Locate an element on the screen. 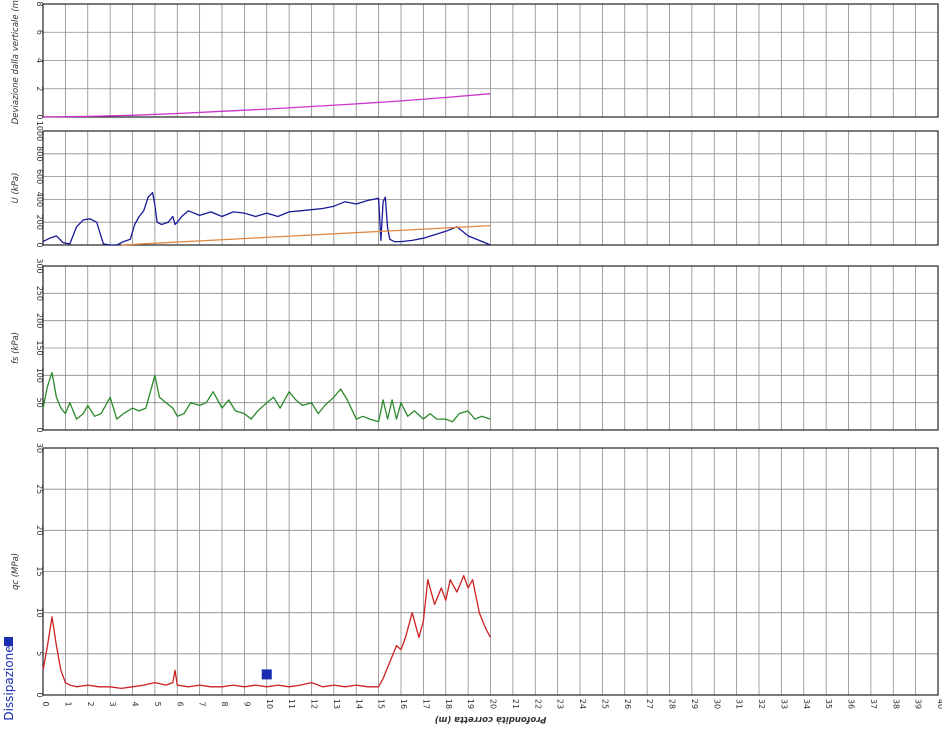 Image resolution: width=942 pixels, height=735 pixels. y-tick-label: 25 is located at coordinates (39, 489).